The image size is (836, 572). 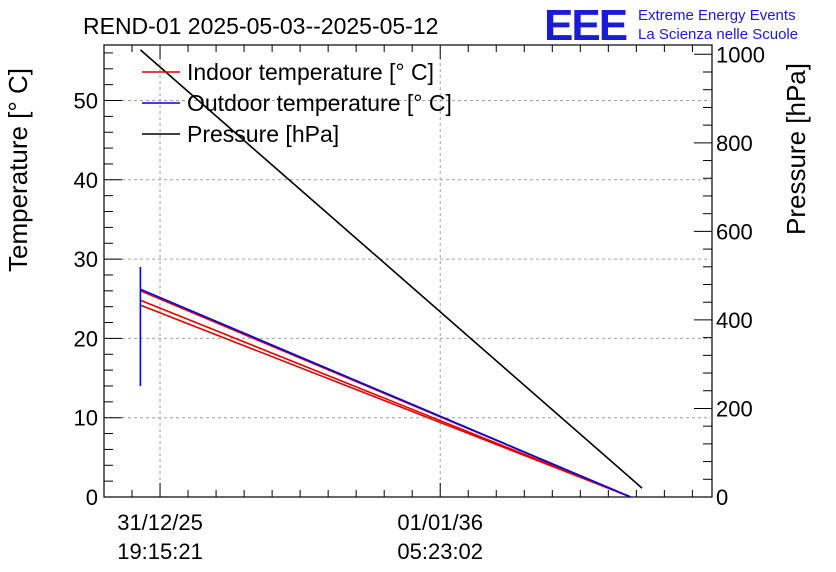 I want to click on y-tick-label: 10, so click(x=86, y=418).